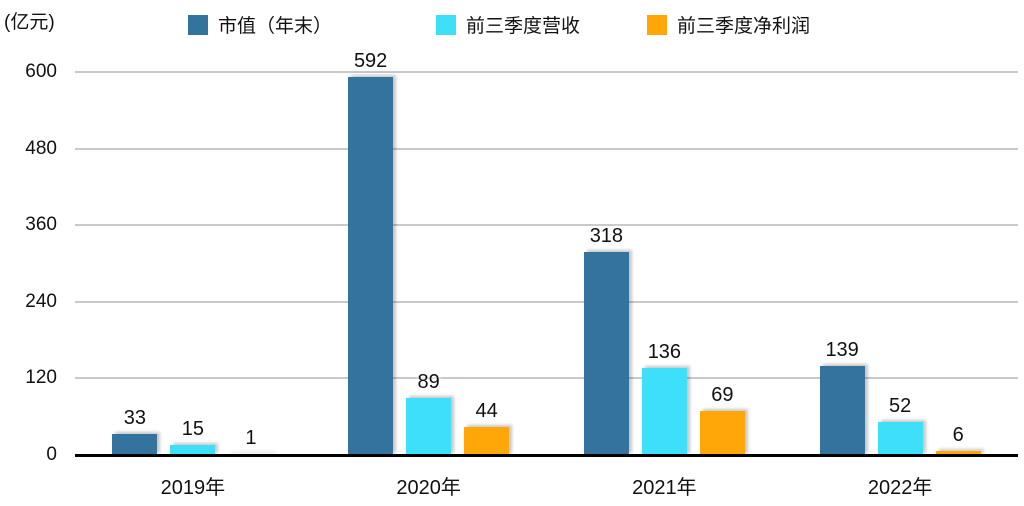  Describe the element at coordinates (193, 488) in the screenshot. I see `x-axis-label: 2019年` at that location.